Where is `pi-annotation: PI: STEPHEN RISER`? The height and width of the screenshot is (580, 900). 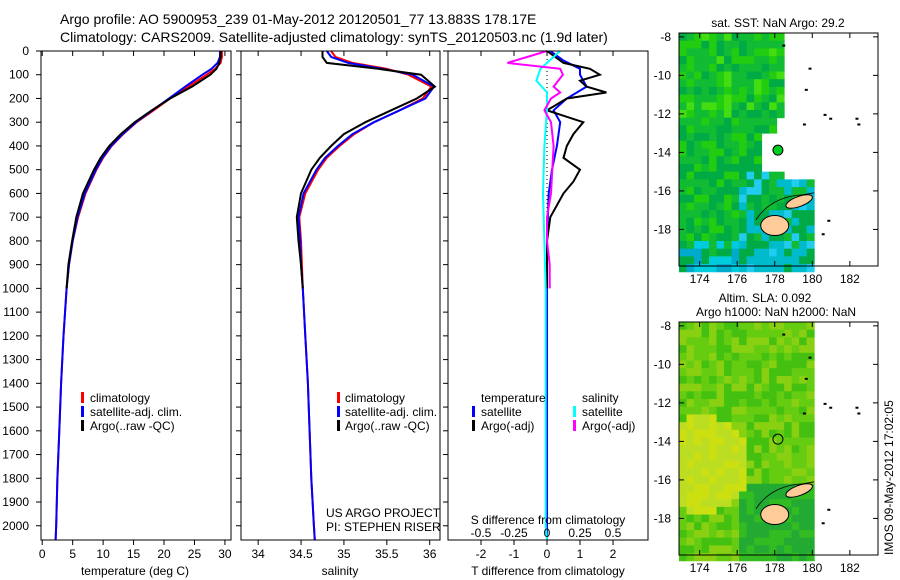
pi-annotation: PI: STEPHEN RISER is located at coordinates (383, 527).